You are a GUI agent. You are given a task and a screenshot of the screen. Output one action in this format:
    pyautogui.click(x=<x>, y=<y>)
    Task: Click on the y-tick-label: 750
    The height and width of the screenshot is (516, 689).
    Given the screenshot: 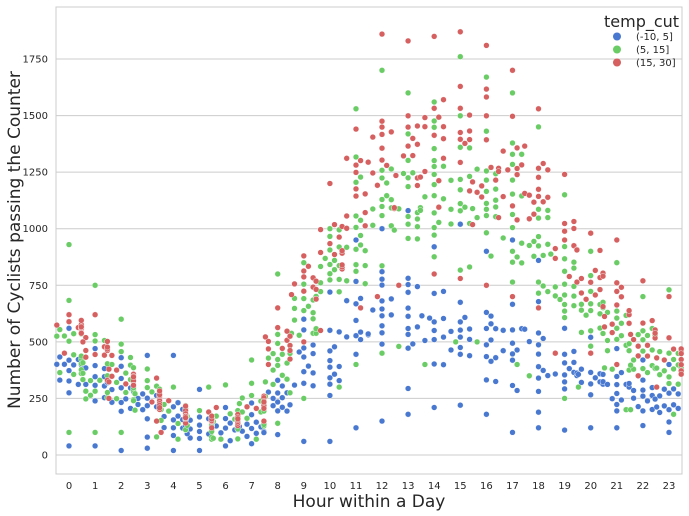 What is the action you would take?
    pyautogui.click(x=38, y=286)
    